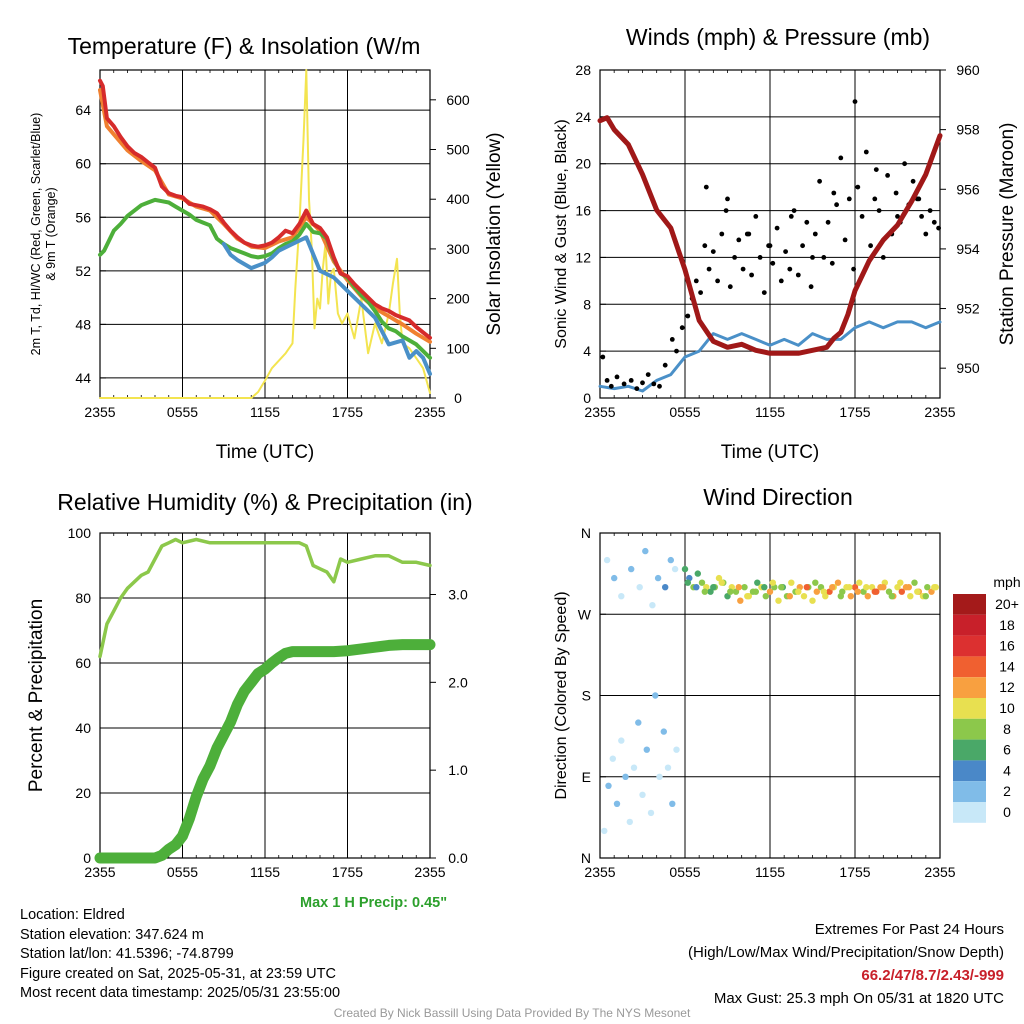 The height and width of the screenshot is (1024, 1024). Describe the element at coordinates (87, 858) in the screenshot. I see `y-tick-label: 0` at that location.